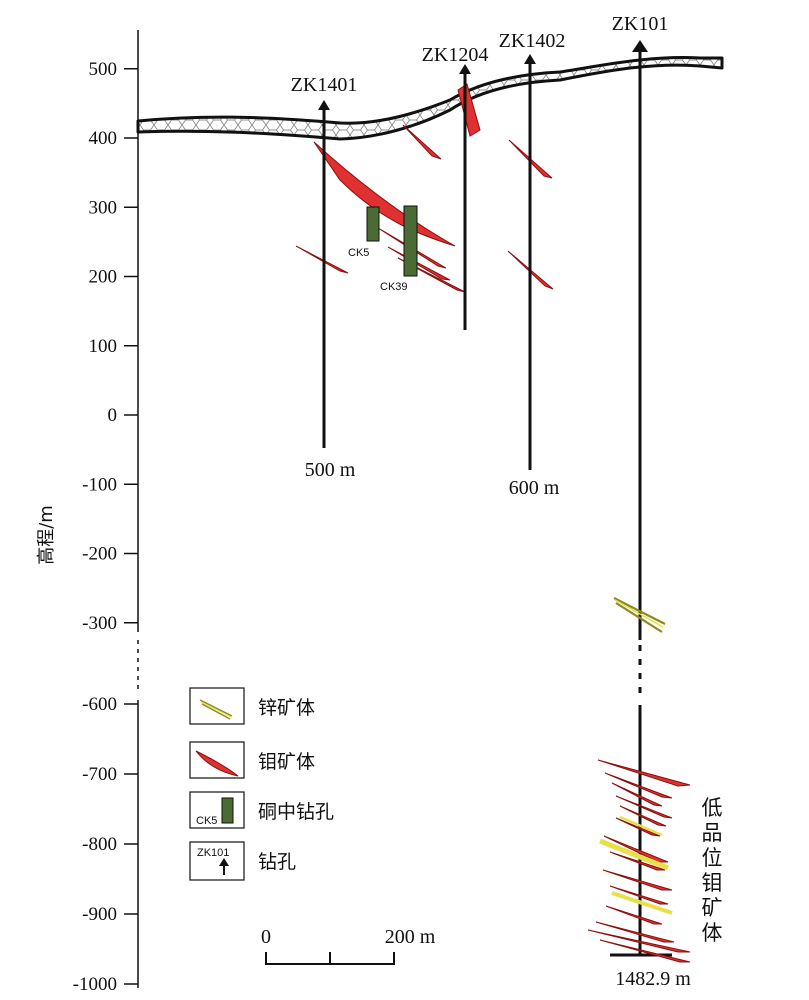 The image size is (809, 1000). What do you see at coordinates (99, 554) in the screenshot?
I see `y-tick-label: -200` at bounding box center [99, 554].